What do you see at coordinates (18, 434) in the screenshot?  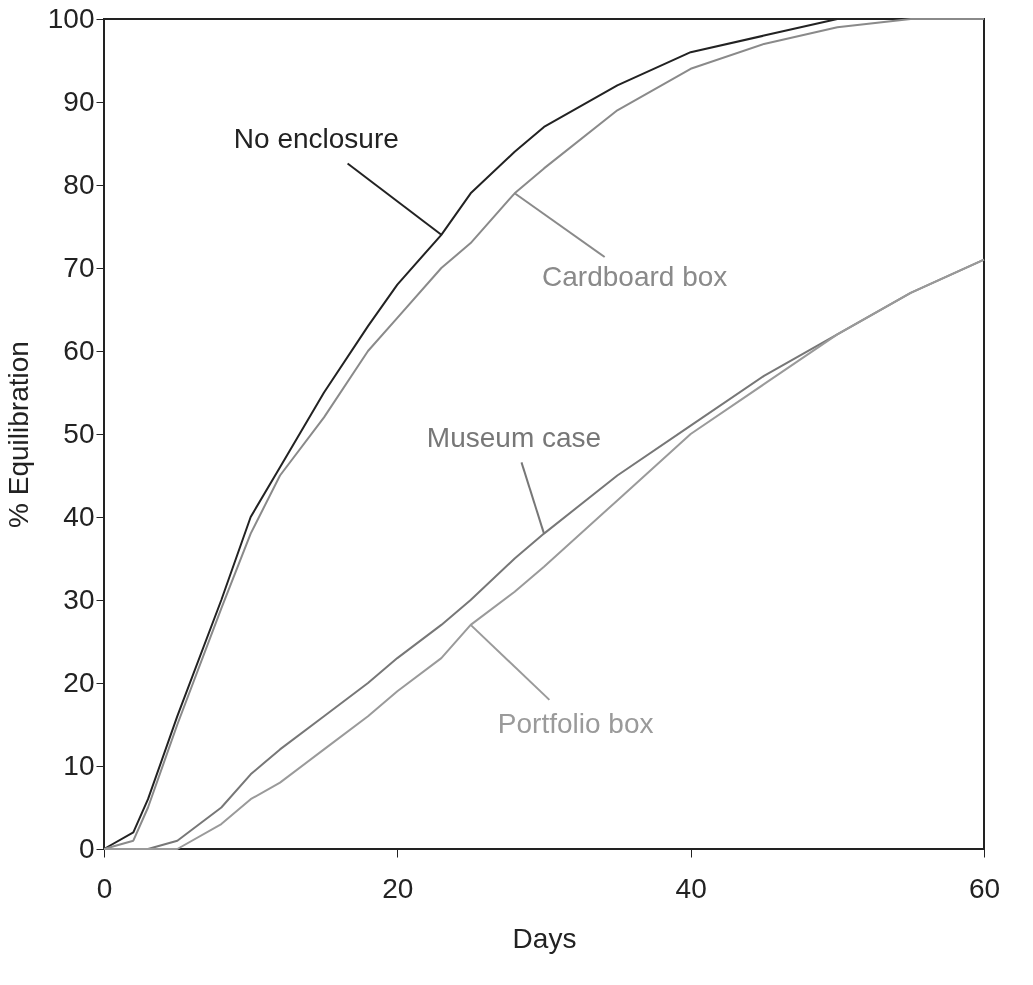 I see `y-axis-title: % Equilibration` at bounding box center [18, 434].